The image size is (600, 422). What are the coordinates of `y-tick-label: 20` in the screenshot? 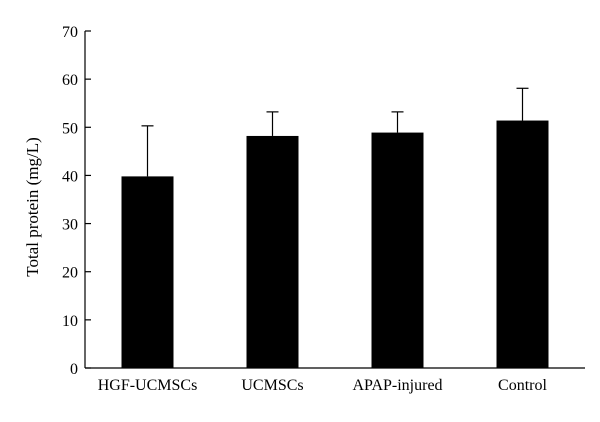 It's located at (70, 273).